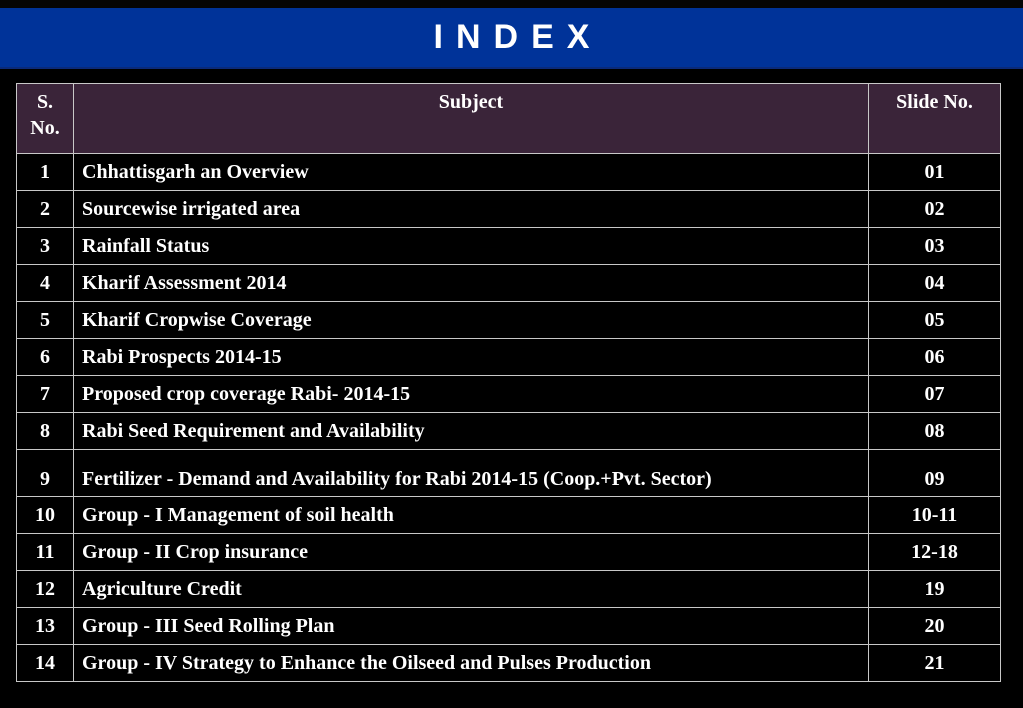  What do you see at coordinates (471, 283) in the screenshot?
I see `row-subject: Kharif Assessment 2014` at bounding box center [471, 283].